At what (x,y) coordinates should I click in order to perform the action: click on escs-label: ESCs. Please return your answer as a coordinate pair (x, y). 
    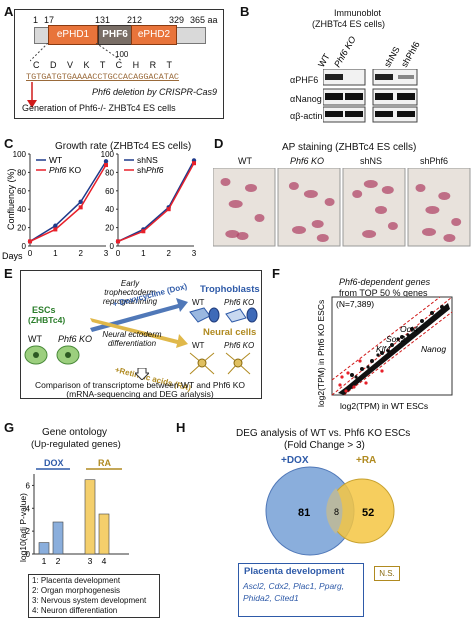
    Looking at the image, I should click on (44, 310).